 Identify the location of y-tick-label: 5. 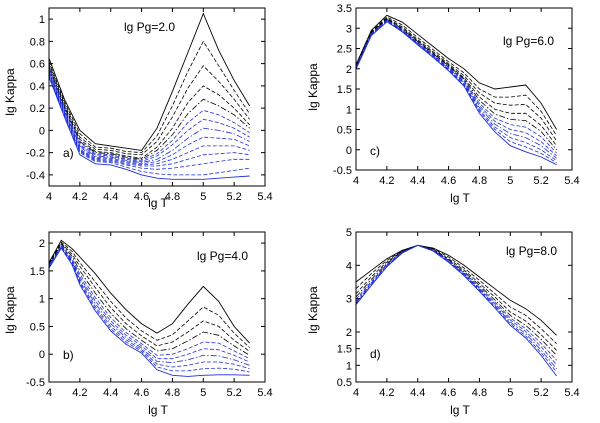
(349, 233).